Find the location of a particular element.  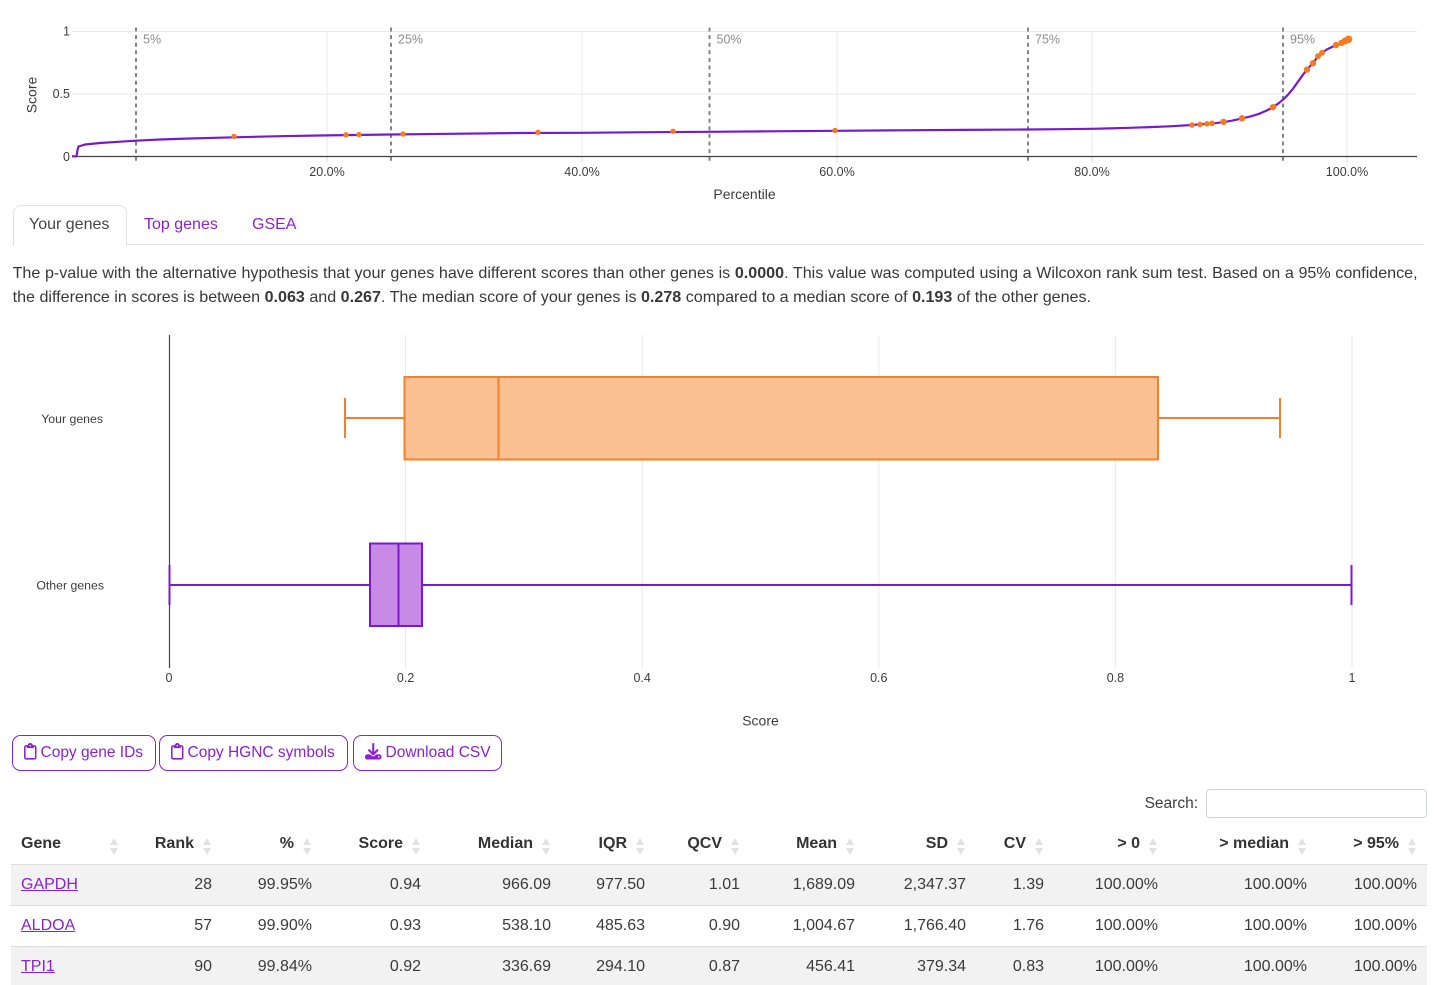

svg-text: Other genes is located at coordinates (70, 585).